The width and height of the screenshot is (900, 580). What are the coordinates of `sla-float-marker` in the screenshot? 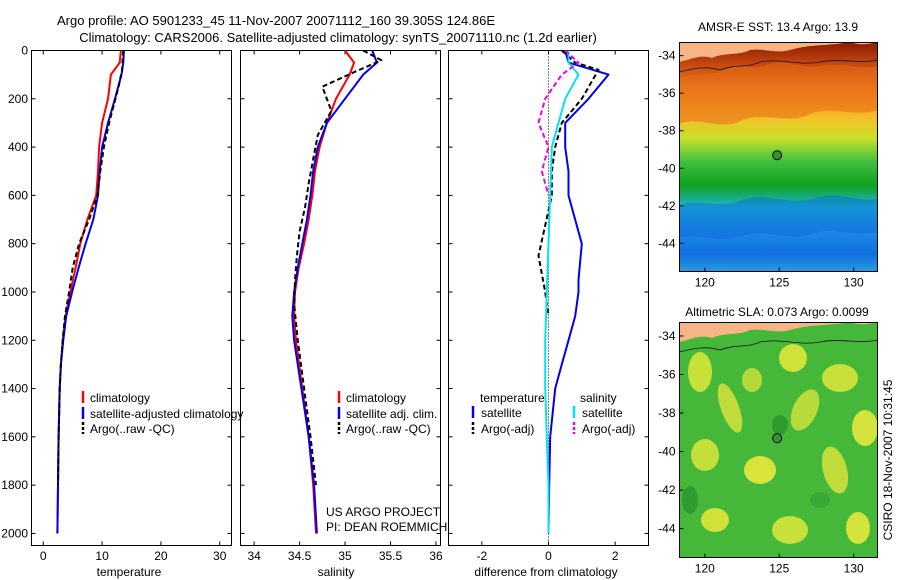 It's located at (777, 438).